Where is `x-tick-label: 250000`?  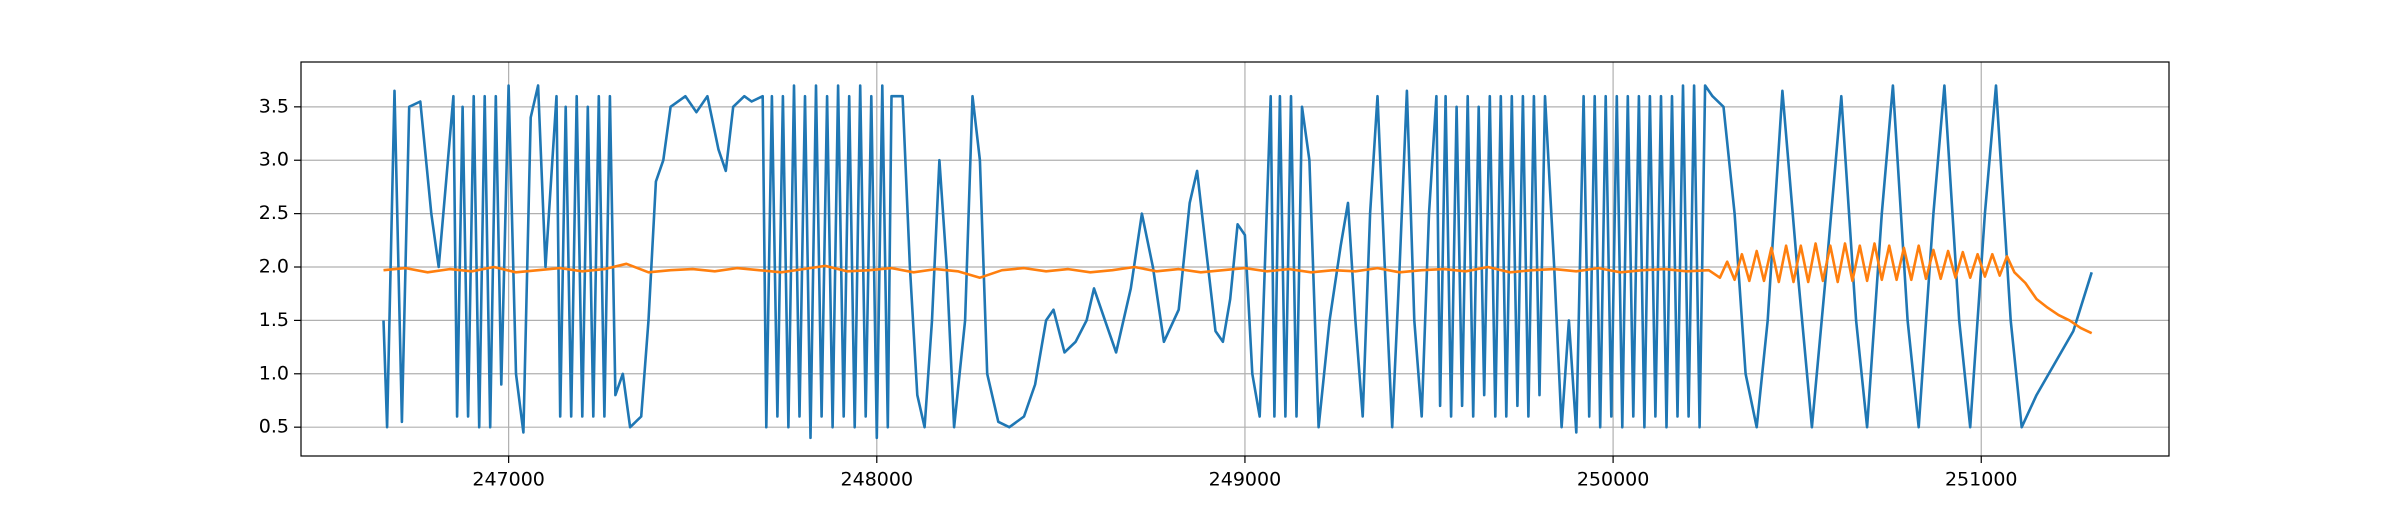
x-tick-label: 250000 is located at coordinates (1613, 480).